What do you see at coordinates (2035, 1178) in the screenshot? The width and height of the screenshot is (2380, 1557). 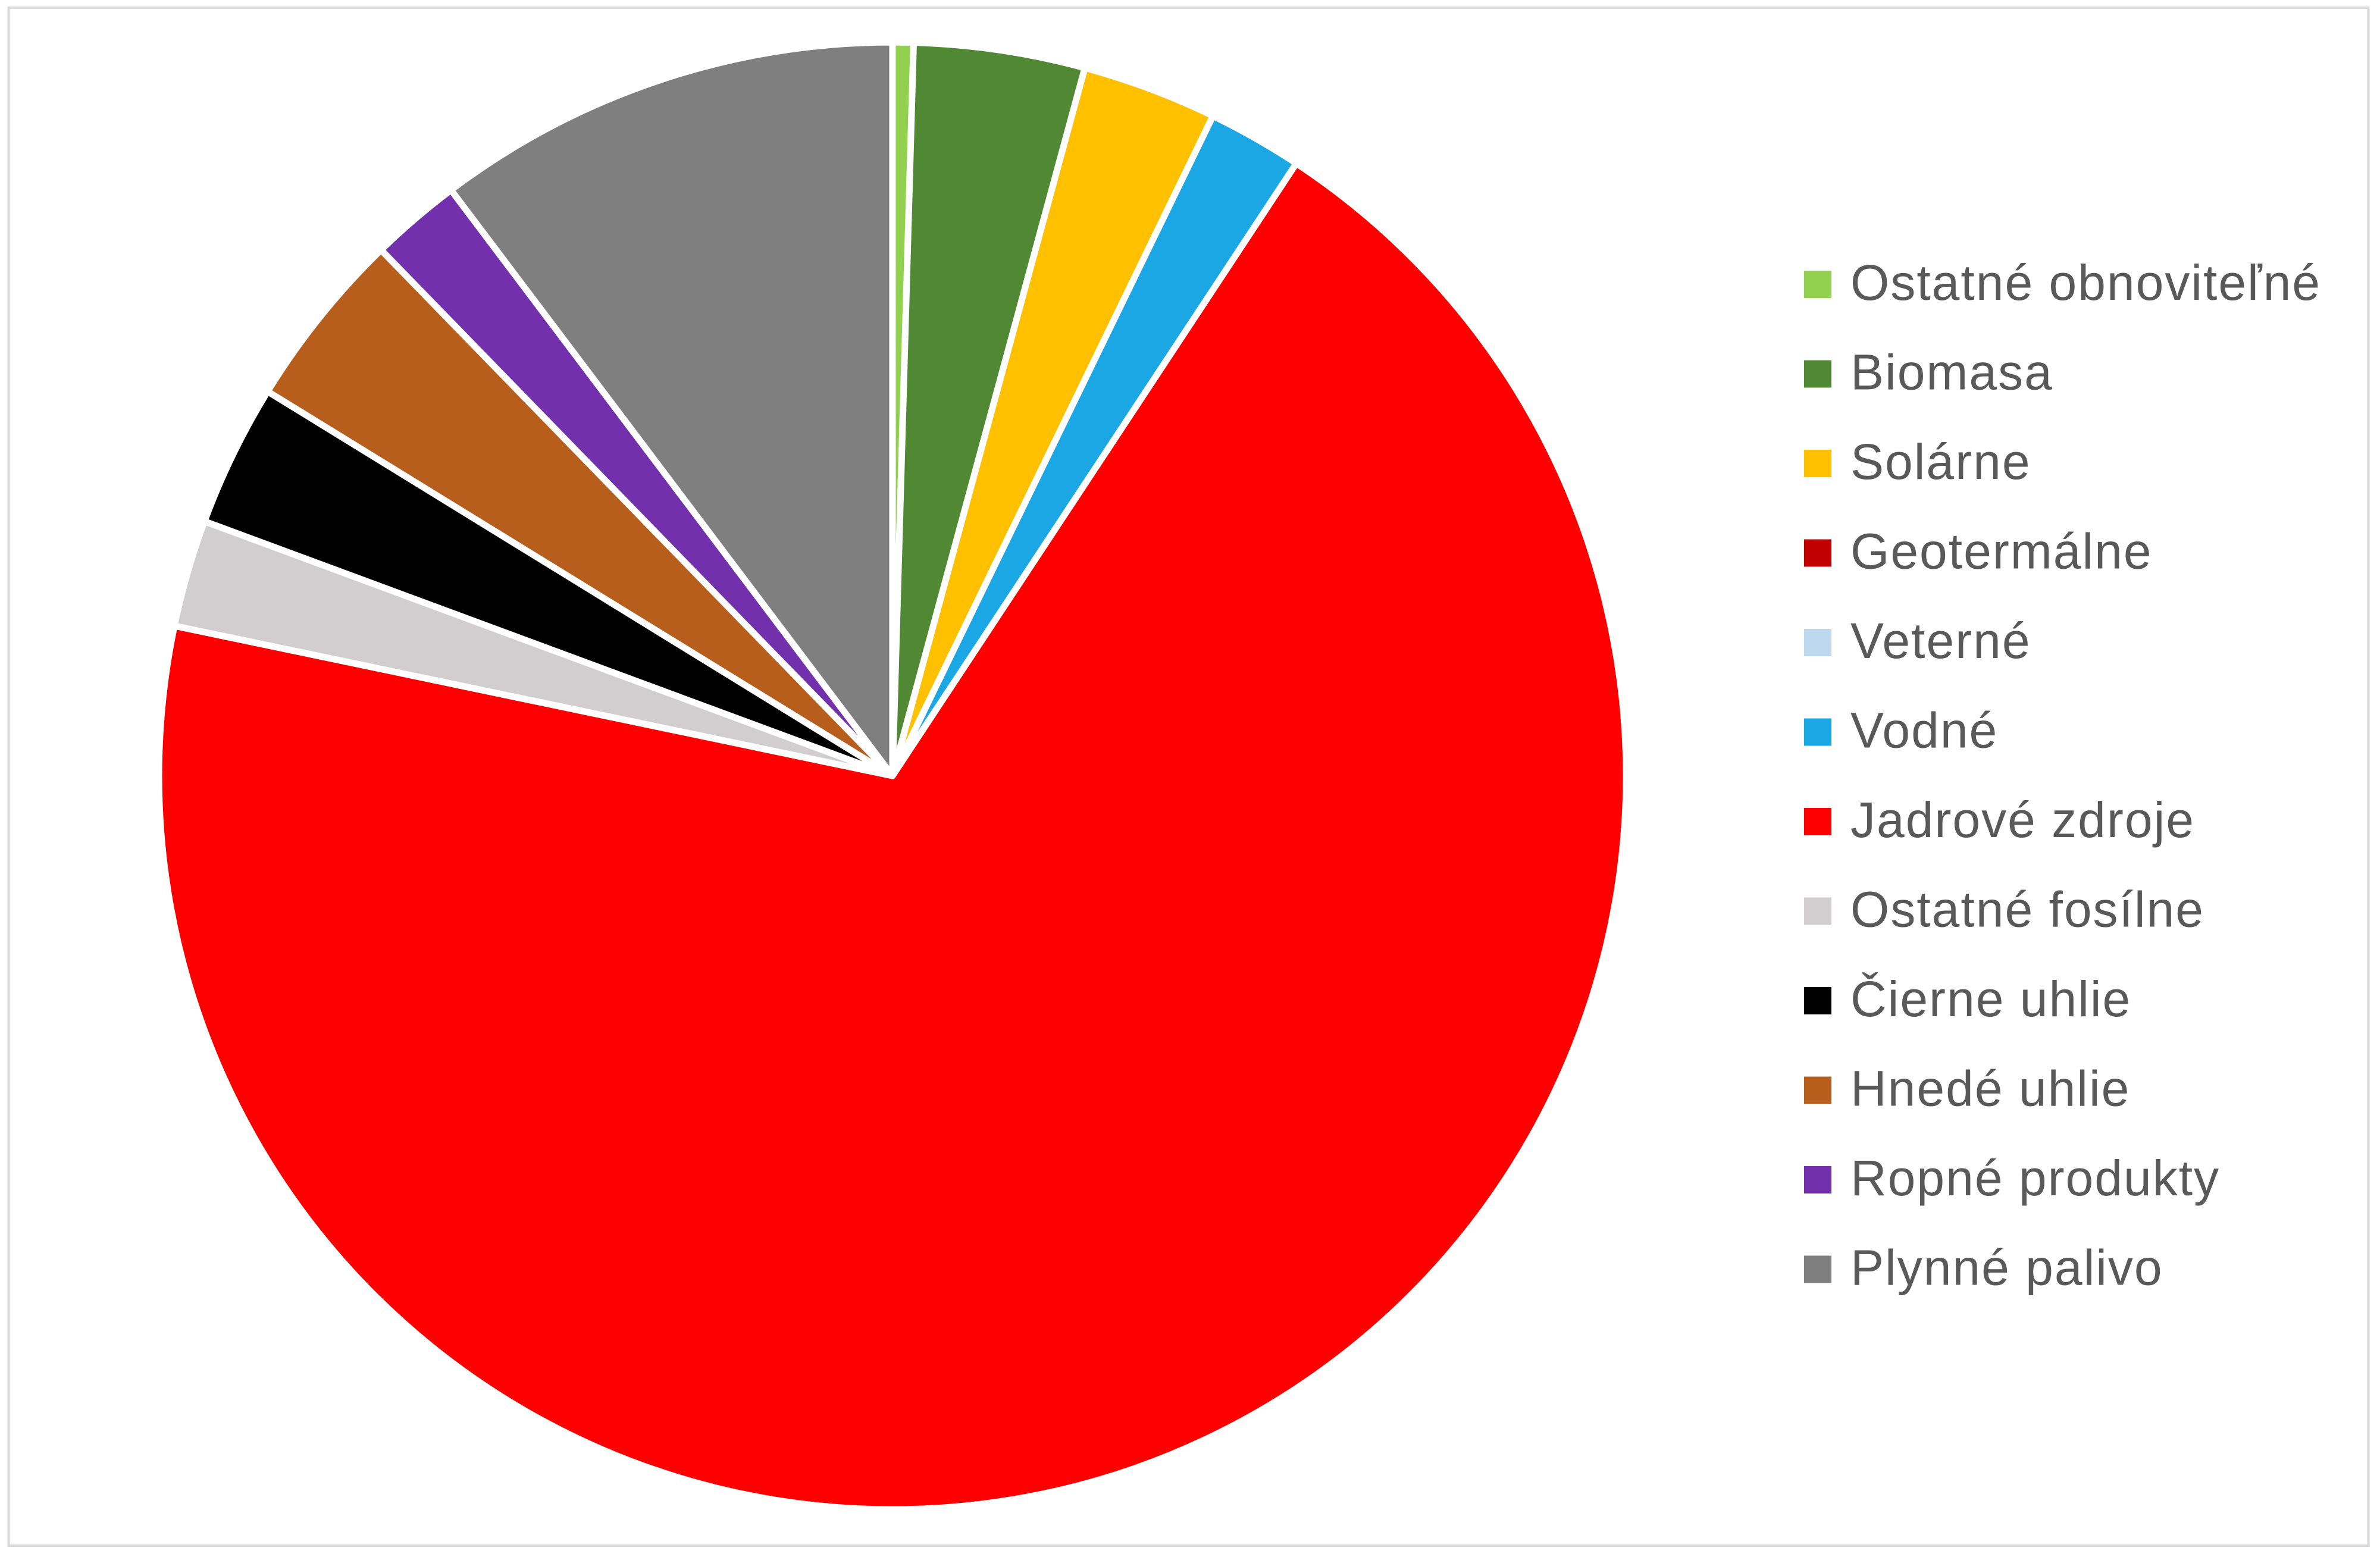 I see `svg-text: Ropné produkty` at bounding box center [2035, 1178].